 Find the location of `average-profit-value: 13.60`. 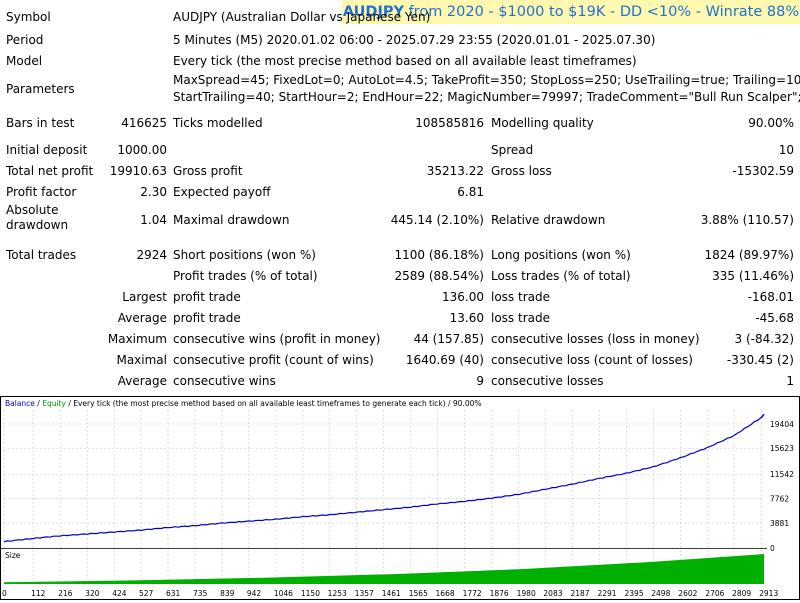

average-profit-value: 13.60 is located at coordinates (466, 318).